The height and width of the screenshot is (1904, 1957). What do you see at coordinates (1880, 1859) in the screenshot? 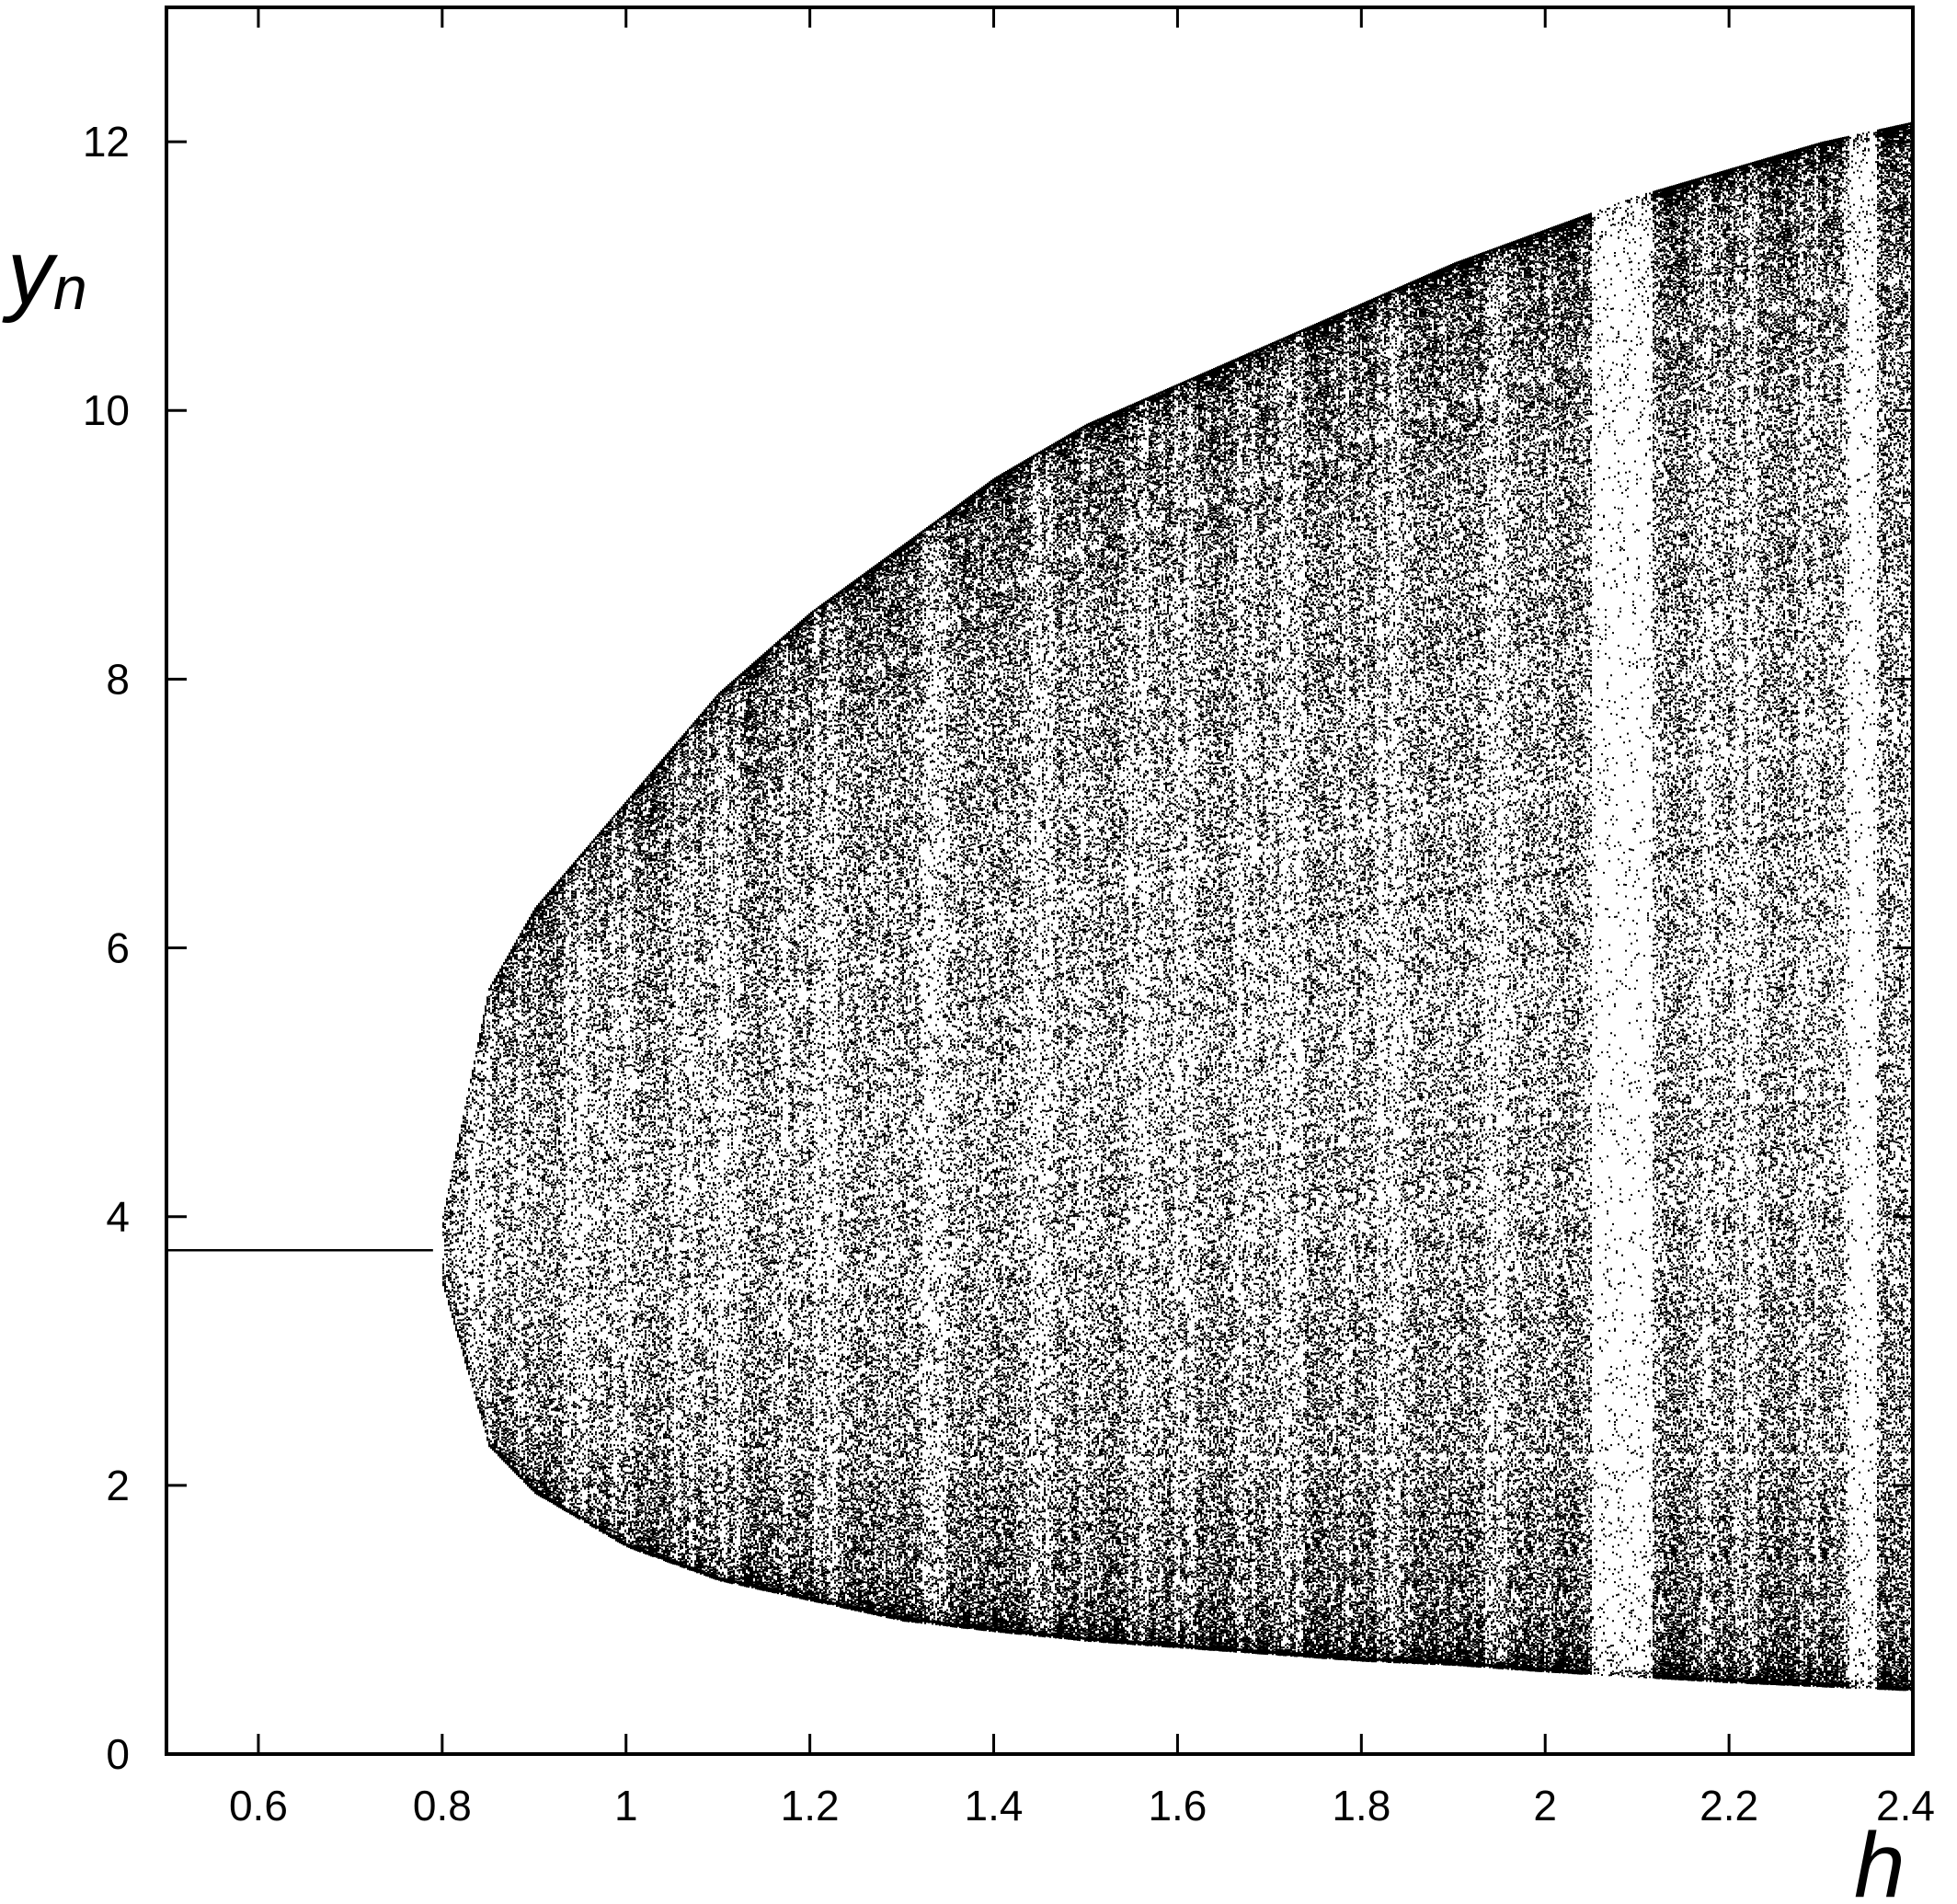
I see `x-axis-label: h` at bounding box center [1880, 1859].